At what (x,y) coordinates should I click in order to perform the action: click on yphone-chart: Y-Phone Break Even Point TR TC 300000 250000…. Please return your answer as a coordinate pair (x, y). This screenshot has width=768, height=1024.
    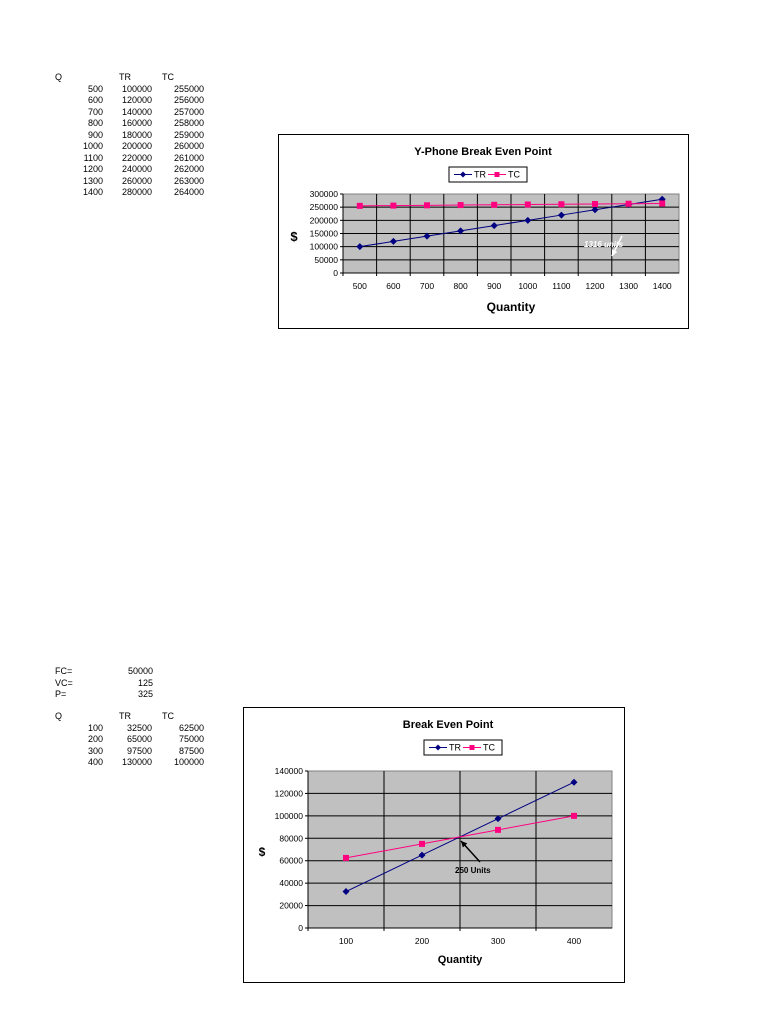
    Looking at the image, I should click on (485, 230).